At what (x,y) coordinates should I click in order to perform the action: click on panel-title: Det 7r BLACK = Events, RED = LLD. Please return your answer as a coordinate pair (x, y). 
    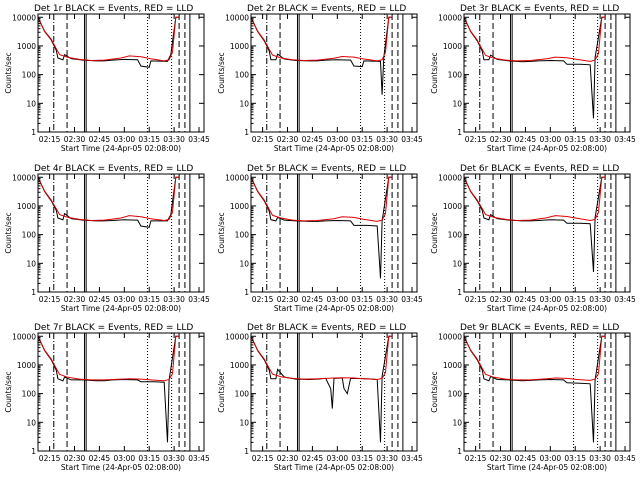
    Looking at the image, I should click on (113, 328).